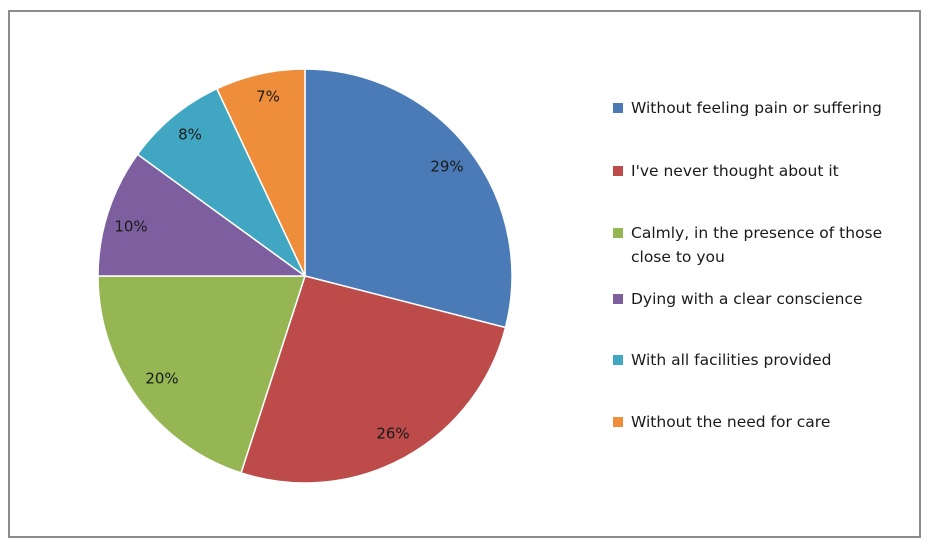 The width and height of the screenshot is (933, 550). I want to click on legend-item: Dying with a clear conscience, so click(764, 299).